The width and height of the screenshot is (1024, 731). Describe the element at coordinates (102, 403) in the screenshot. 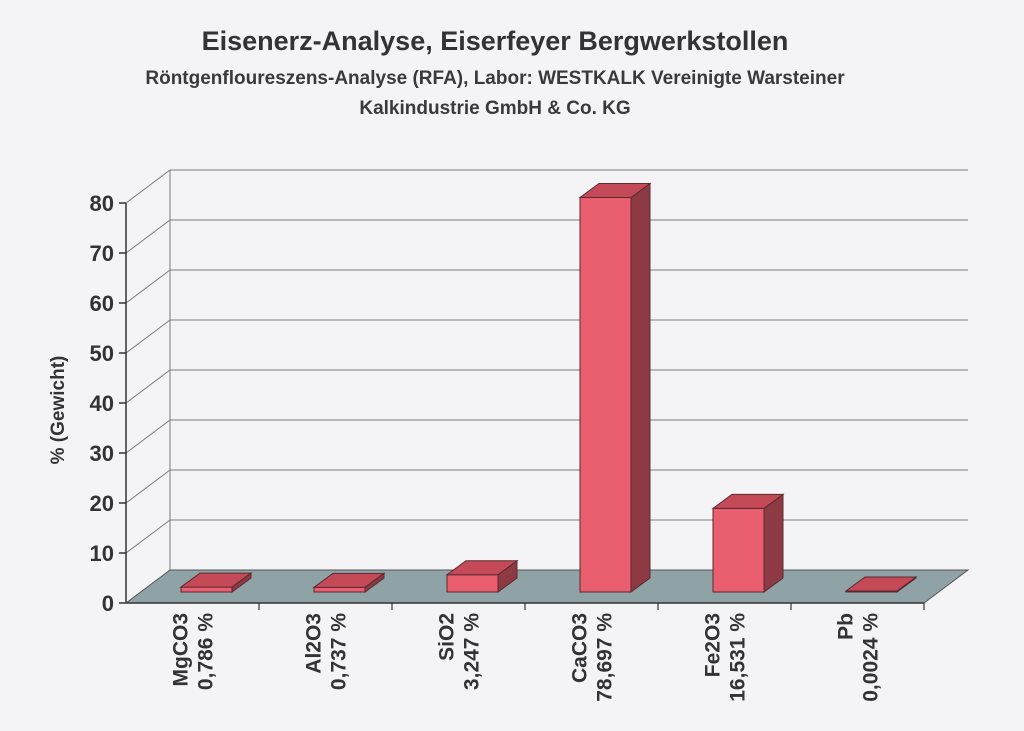

I see `y-tick-label: 40` at that location.